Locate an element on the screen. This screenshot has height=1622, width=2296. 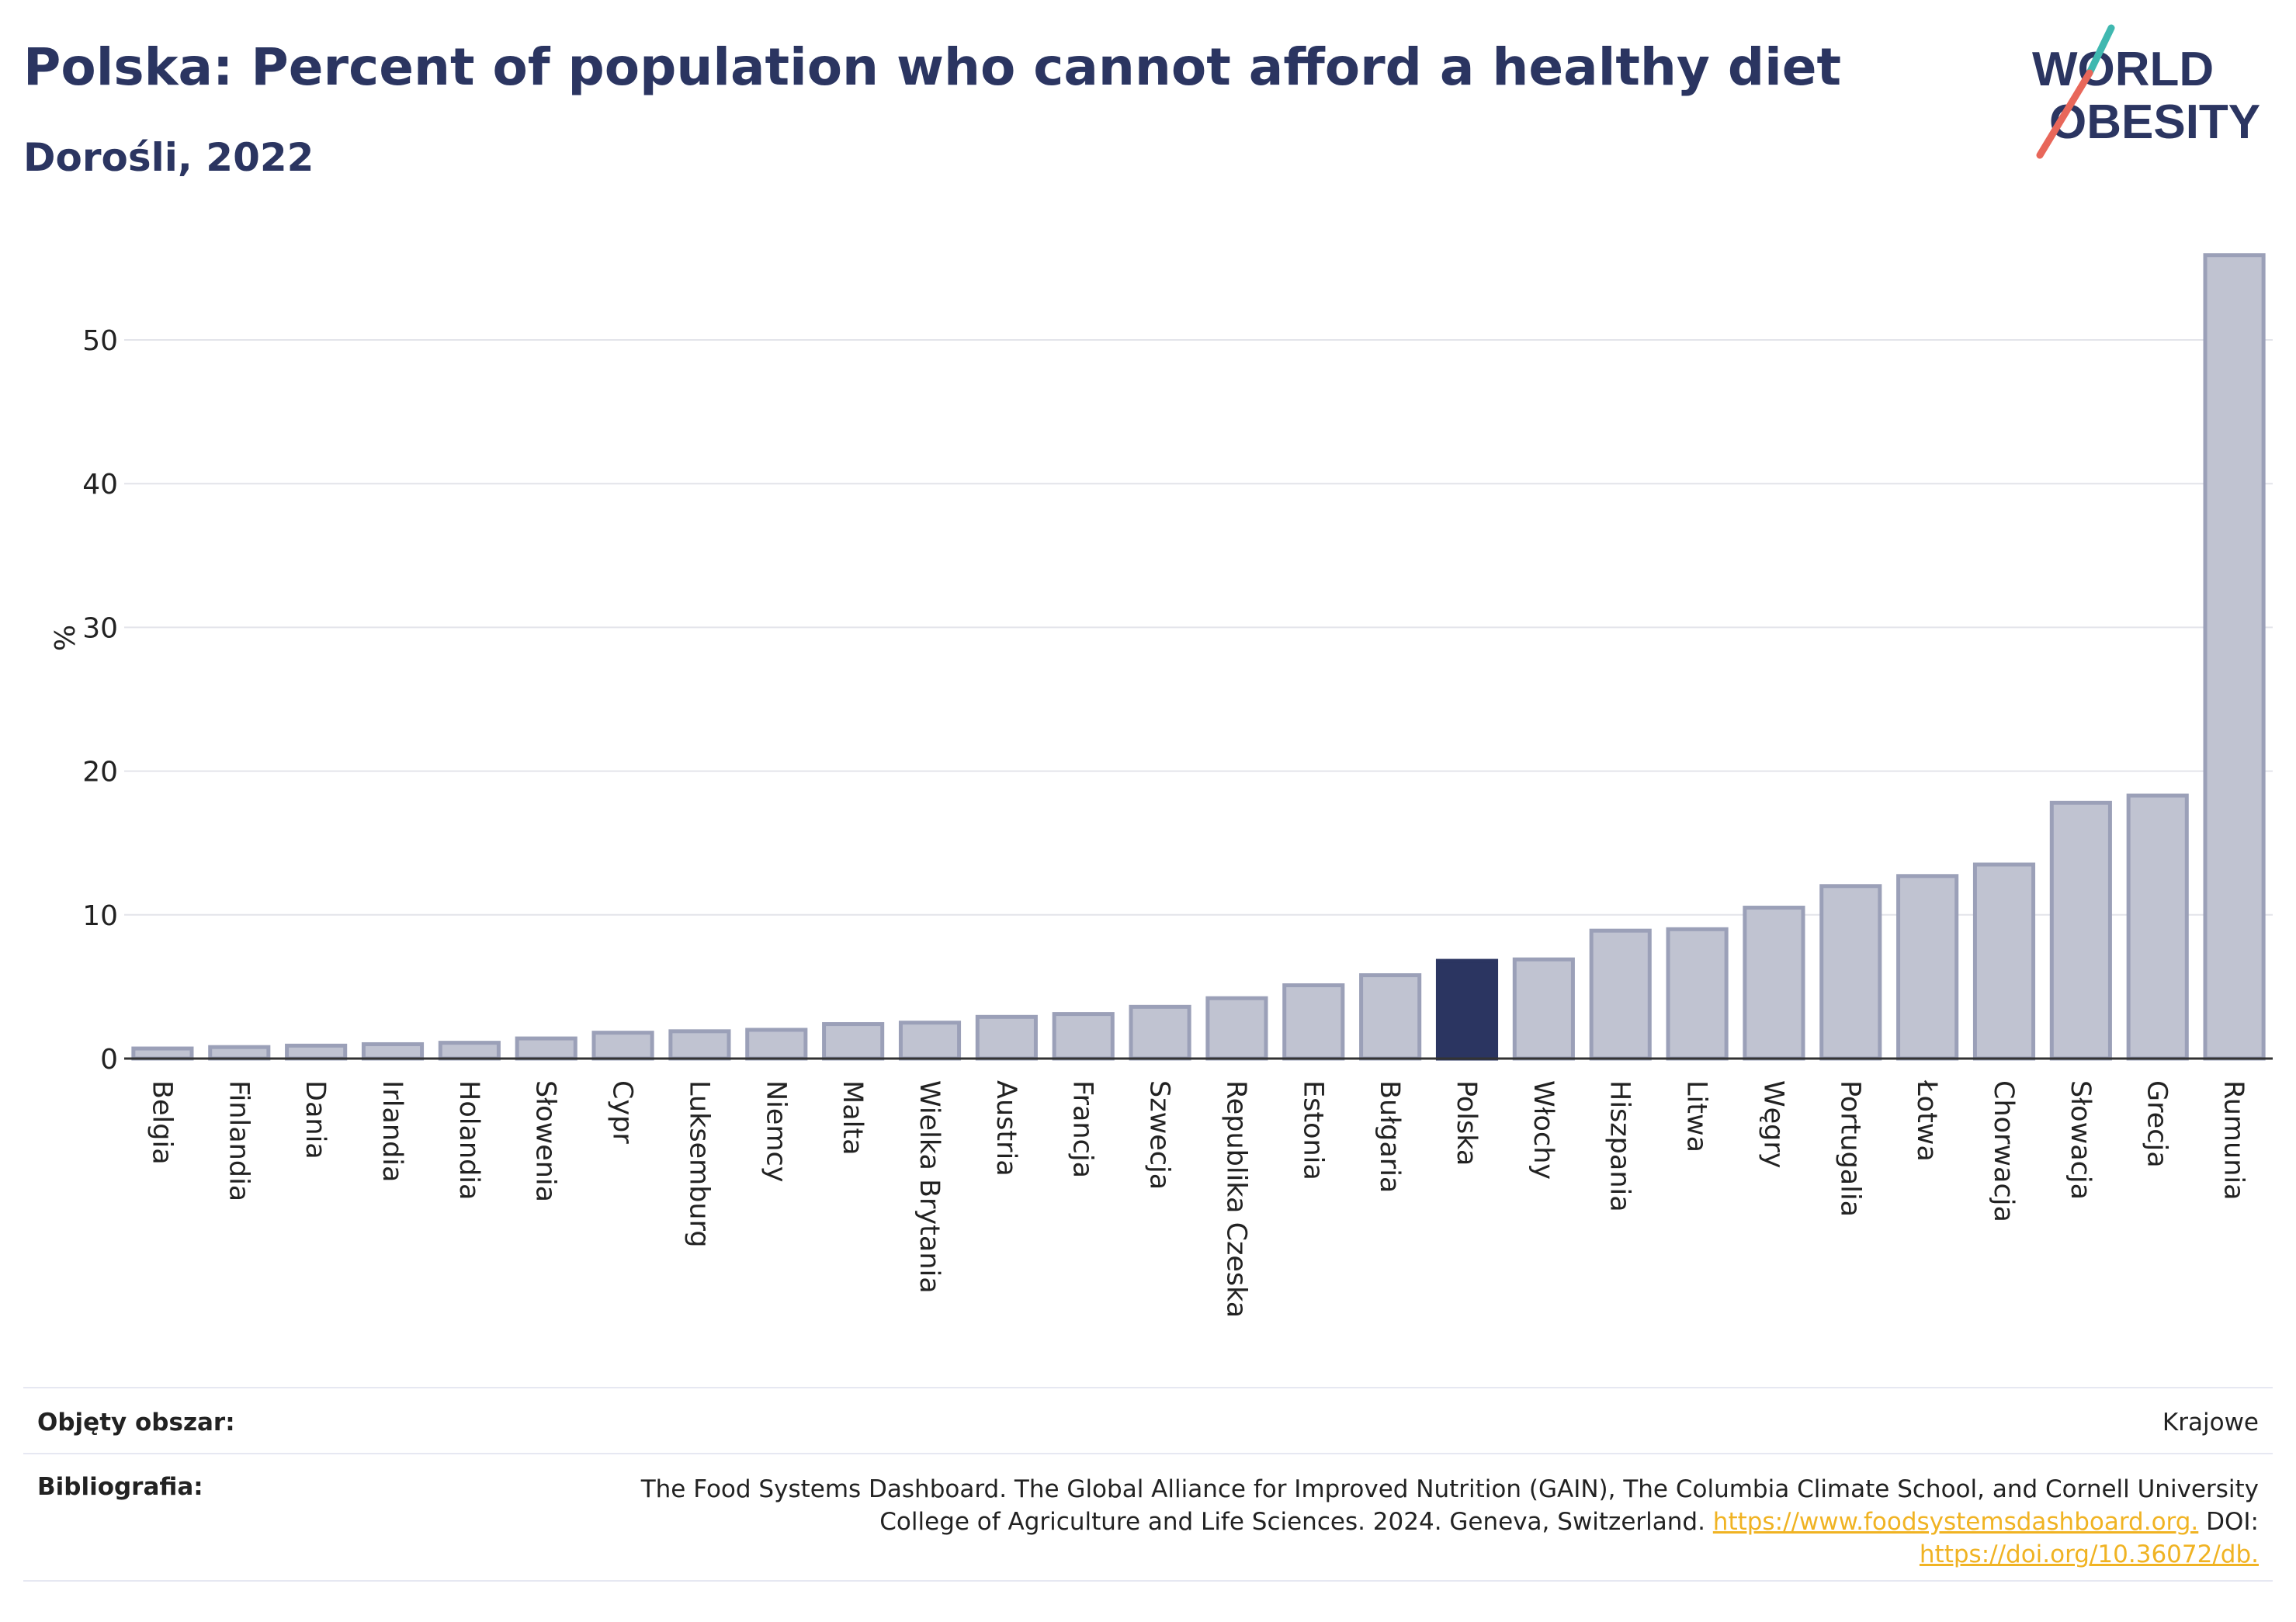
logo-slash-red is located at coordinates (2064, 114).